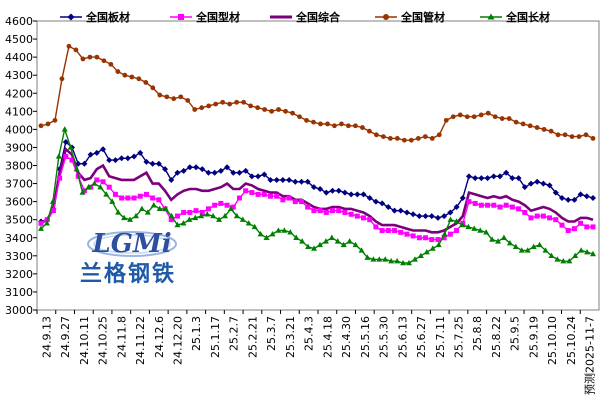 This screenshot has height=420, width=610. Describe the element at coordinates (19, 202) in the screenshot. I see `y-tick-label: 3600` at that location.